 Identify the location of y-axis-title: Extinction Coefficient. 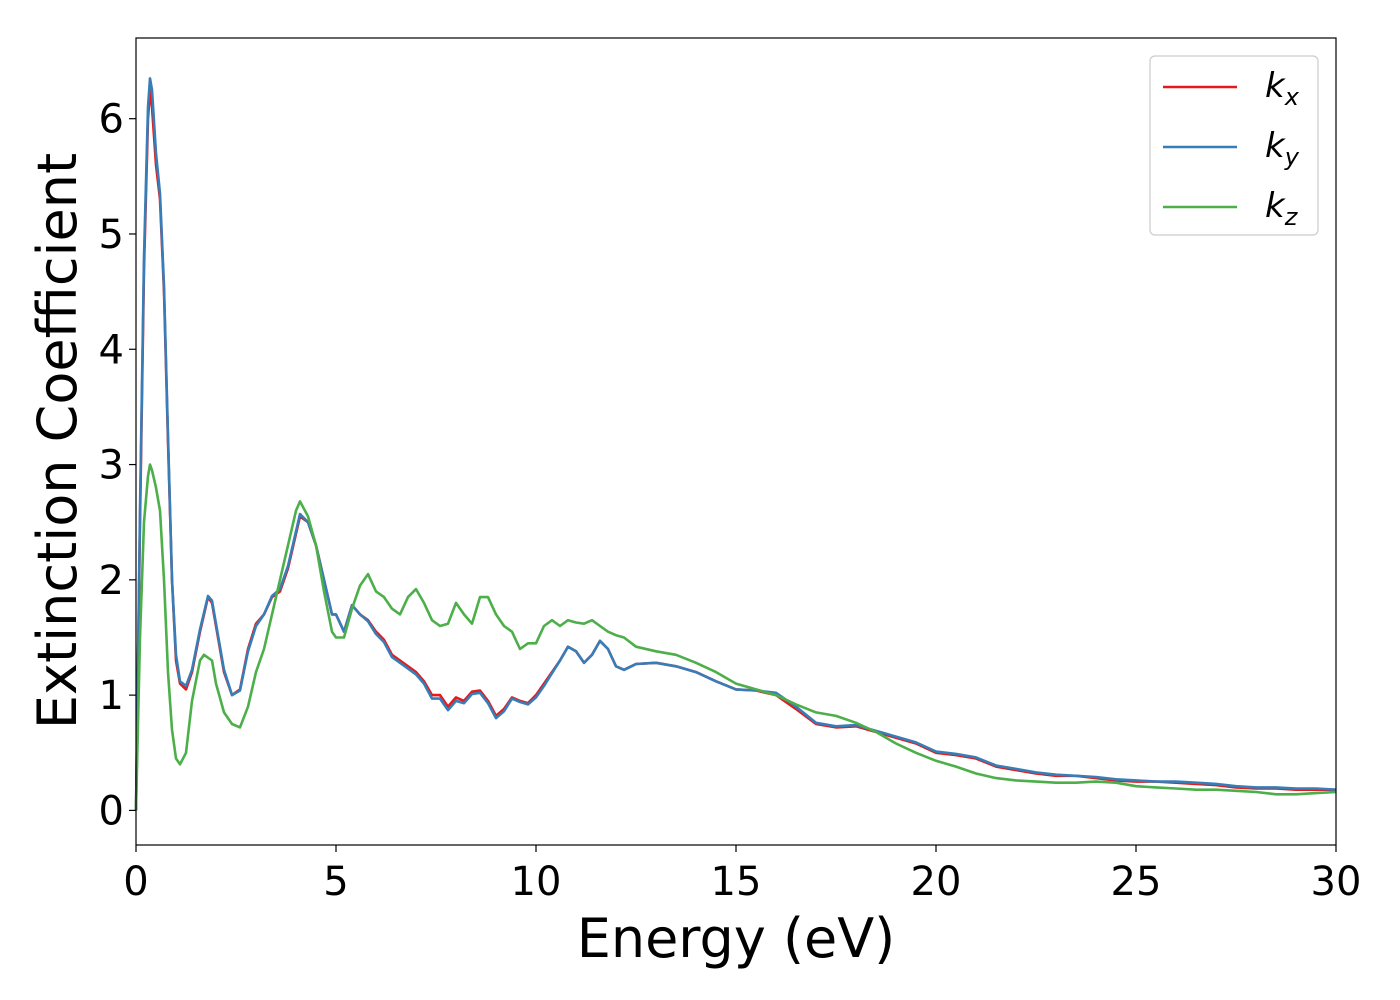
(57, 441).